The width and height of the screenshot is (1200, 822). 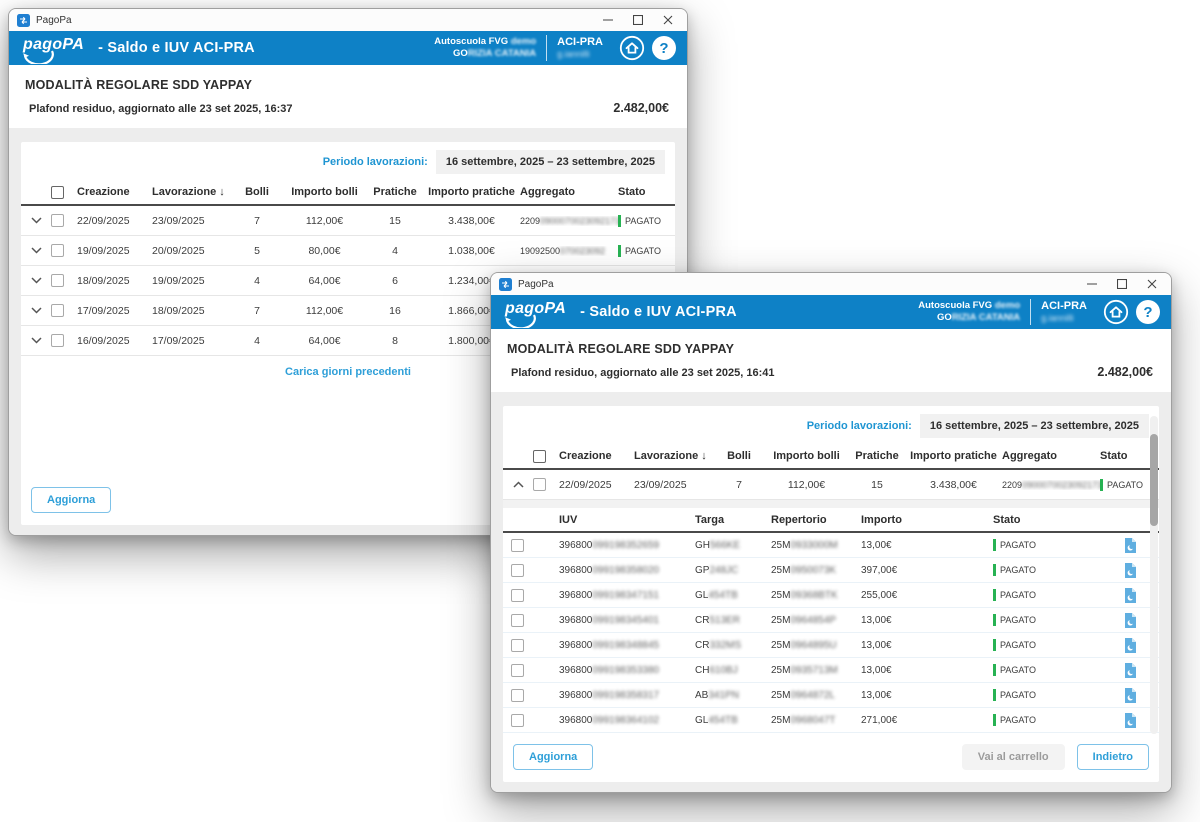 I want to click on iuv-value: 396800099198358317, so click(x=609, y=695).